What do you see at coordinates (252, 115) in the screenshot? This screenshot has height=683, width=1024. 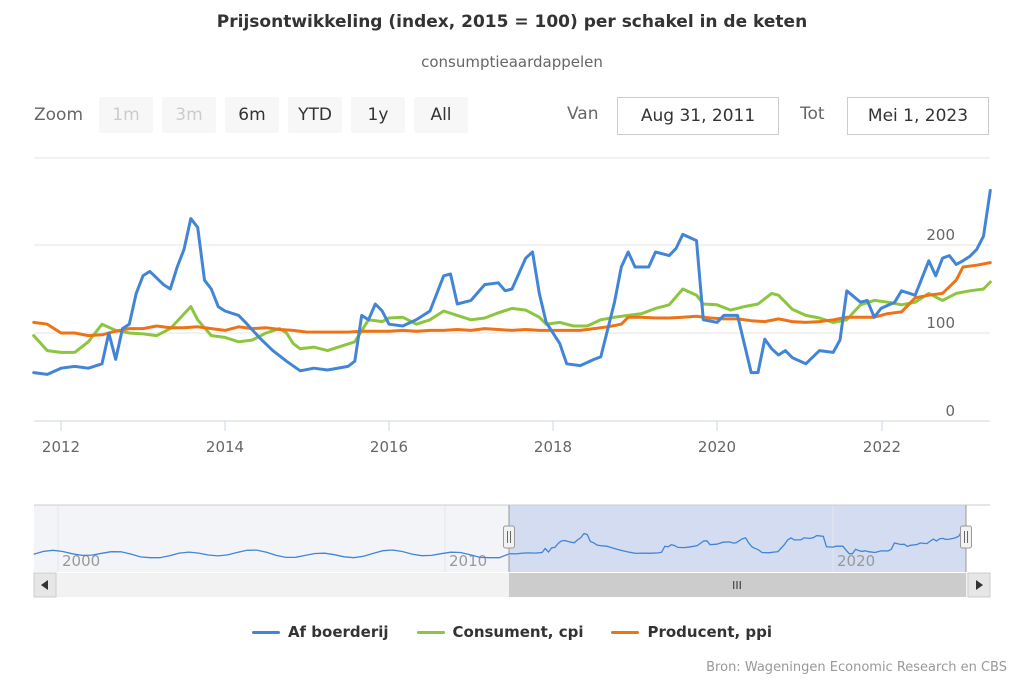 I see `zoom-6m-button: 6m` at bounding box center [252, 115].